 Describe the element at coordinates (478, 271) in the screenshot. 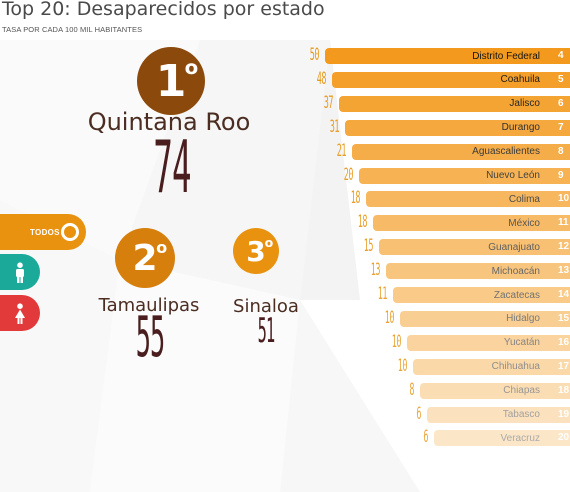

I see `ranking-row-bar: Michoacán` at that location.